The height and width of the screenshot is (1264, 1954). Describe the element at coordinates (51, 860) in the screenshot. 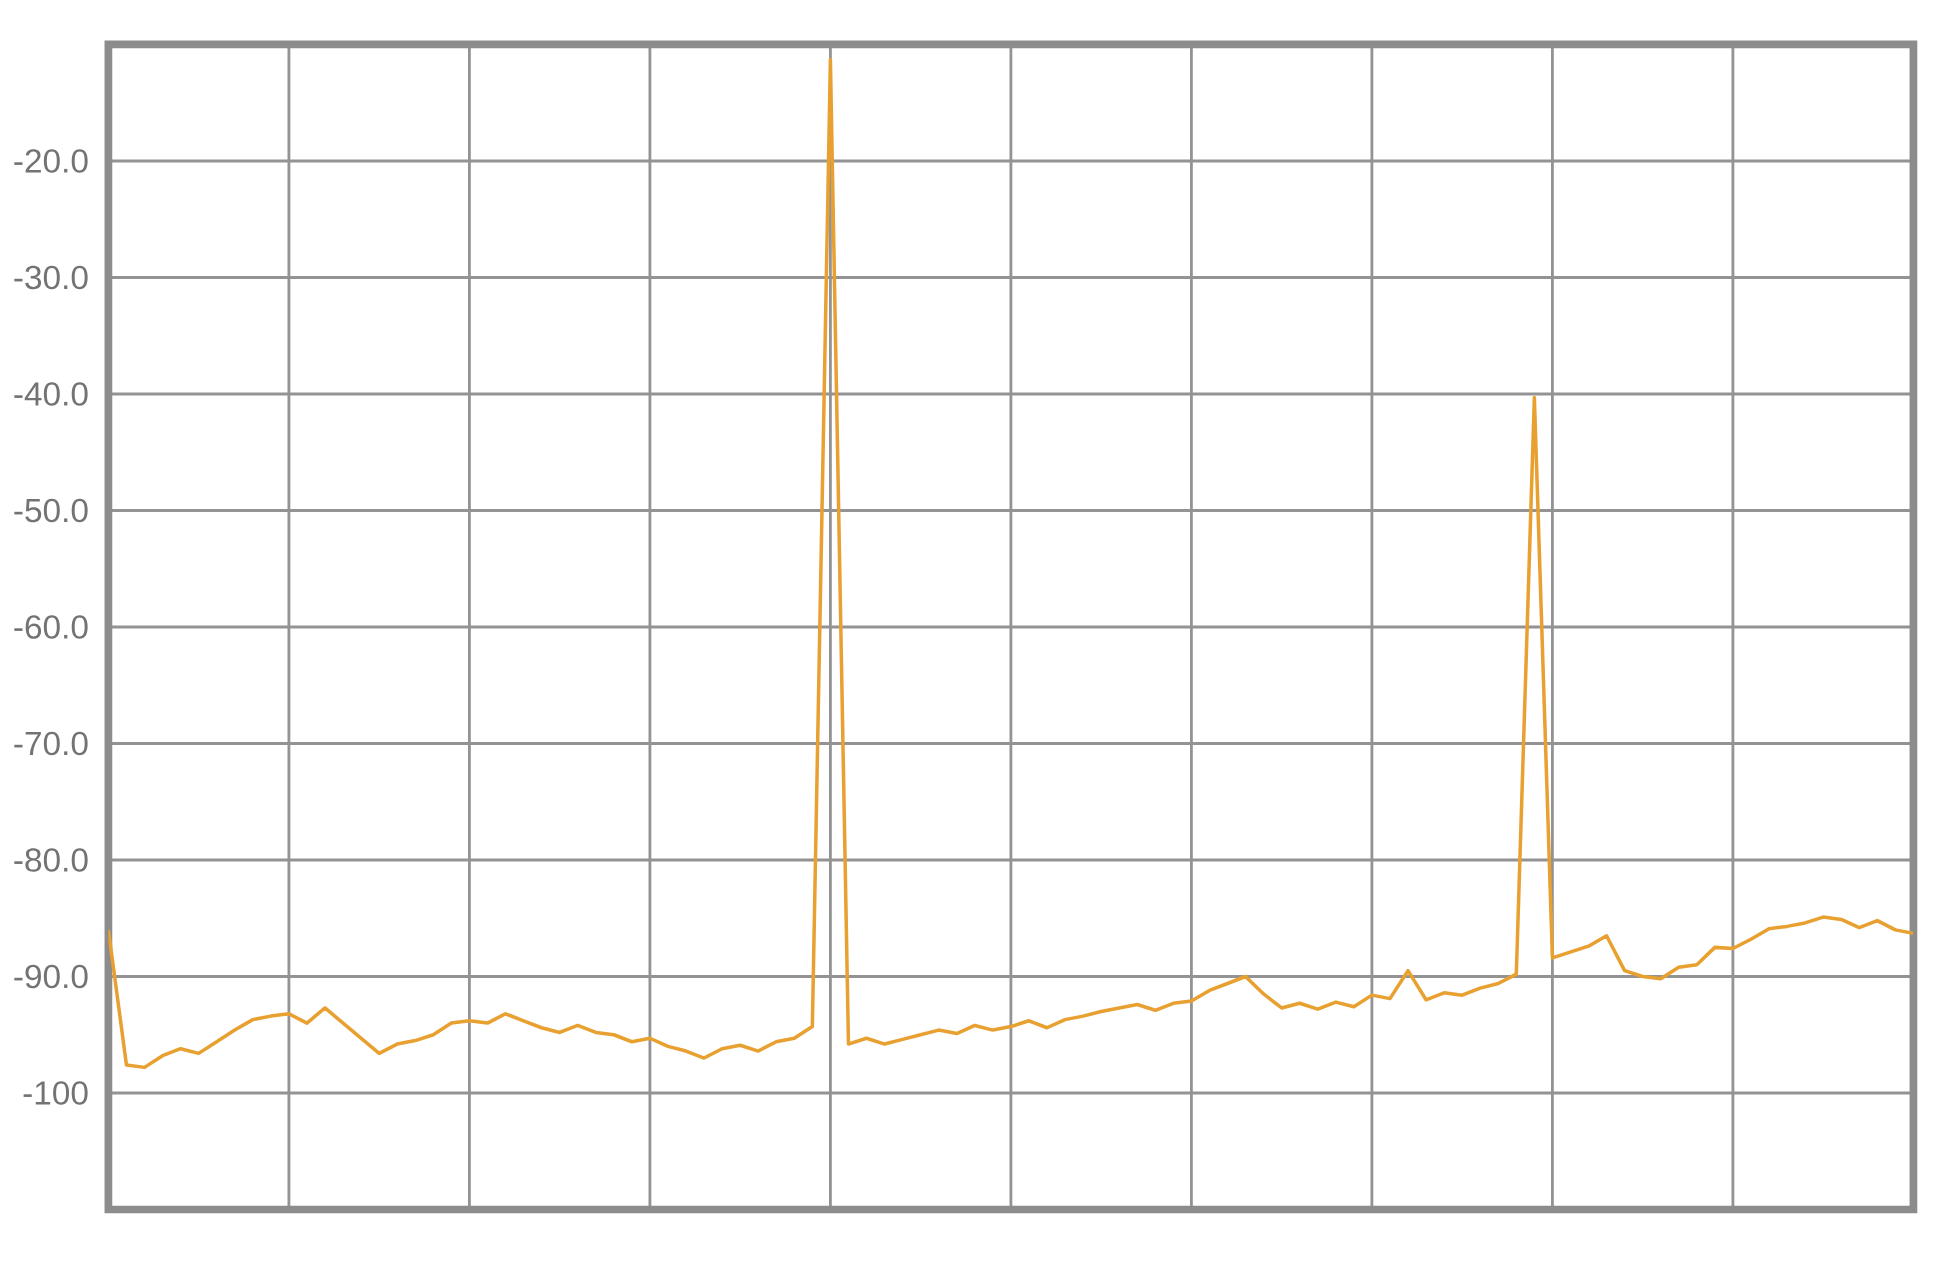

I see `y-tick-label: -80.0` at that location.